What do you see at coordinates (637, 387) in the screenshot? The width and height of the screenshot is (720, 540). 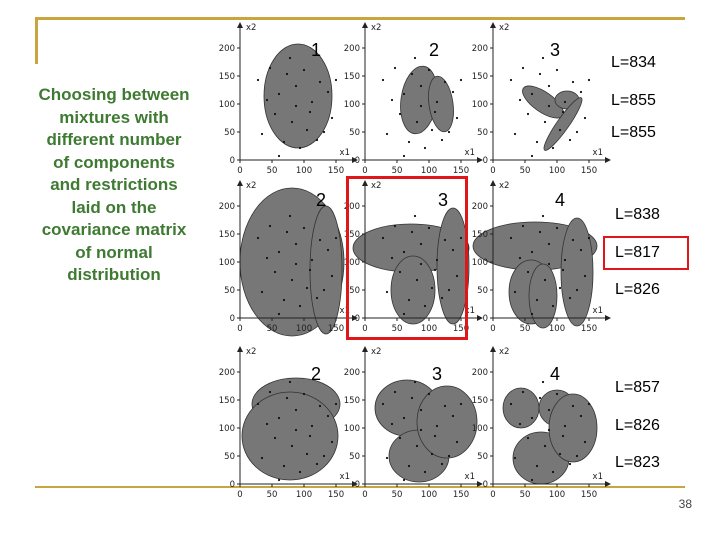 I see `likelihood-label: L=857` at bounding box center [637, 387].